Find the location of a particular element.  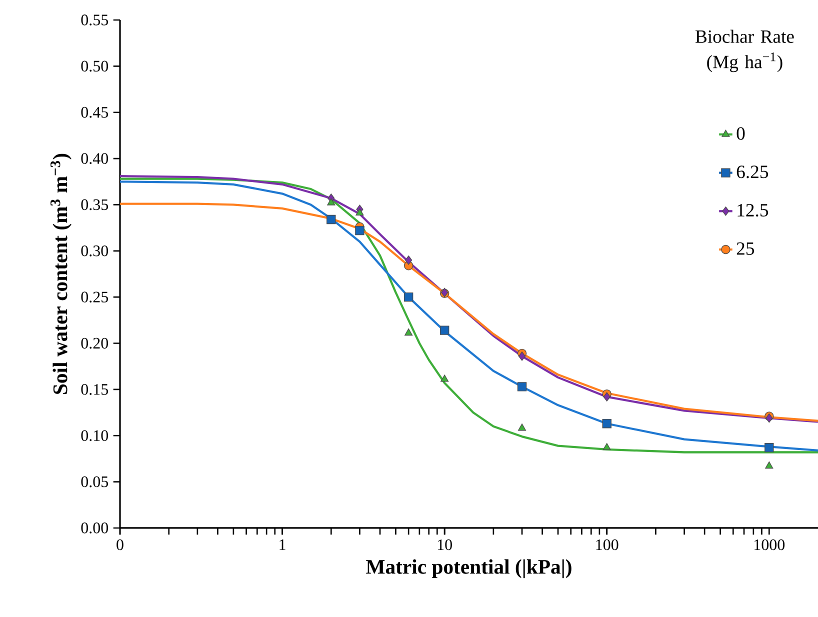

x-tick-label: 10 is located at coordinates (445, 544).